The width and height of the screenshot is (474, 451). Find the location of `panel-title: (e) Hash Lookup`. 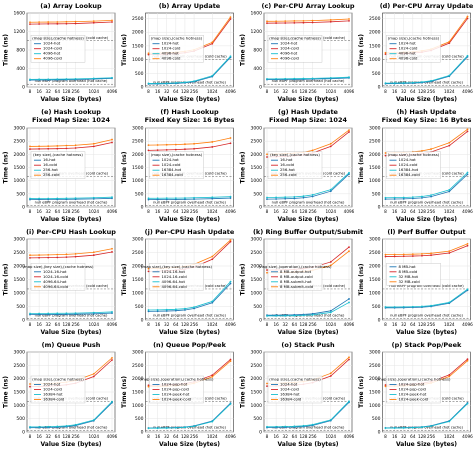

panel-title: (e) Hash Lookup is located at coordinates (71, 112).